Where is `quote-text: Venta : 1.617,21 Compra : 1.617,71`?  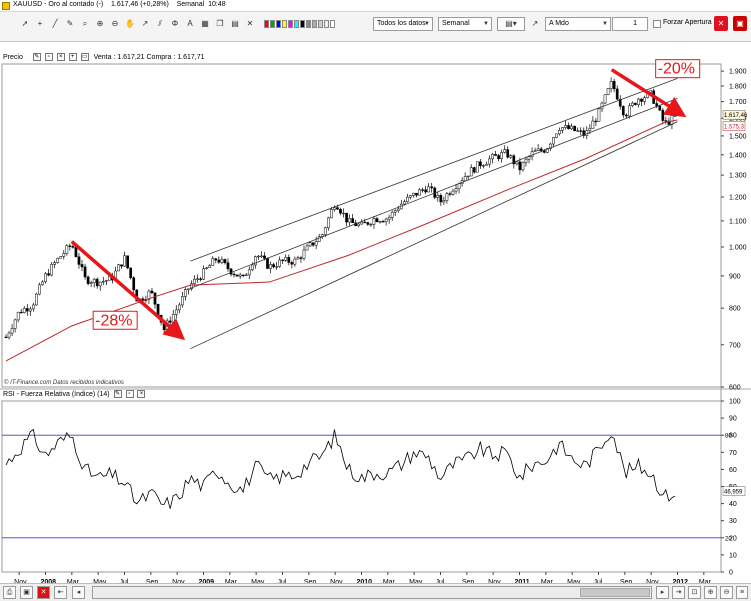 quote-text: Venta : 1.617,21 Compra : 1.617,71 is located at coordinates (149, 57).